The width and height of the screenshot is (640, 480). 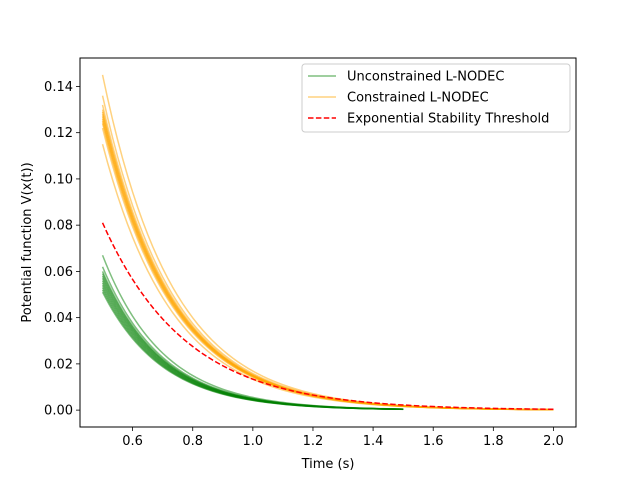 I want to click on x-tick-label: 0.6, so click(x=132, y=441).